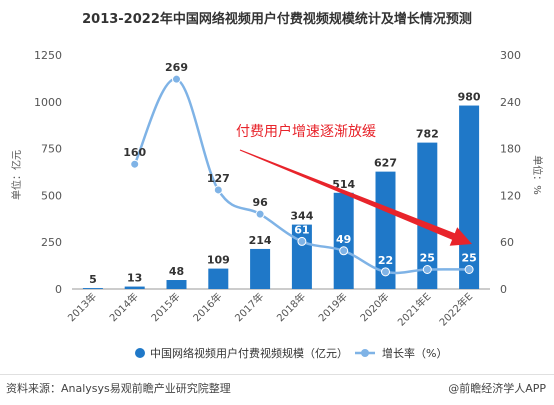 The height and width of the screenshot is (405, 554). I want to click on bar-value-label: 514, so click(343, 184).